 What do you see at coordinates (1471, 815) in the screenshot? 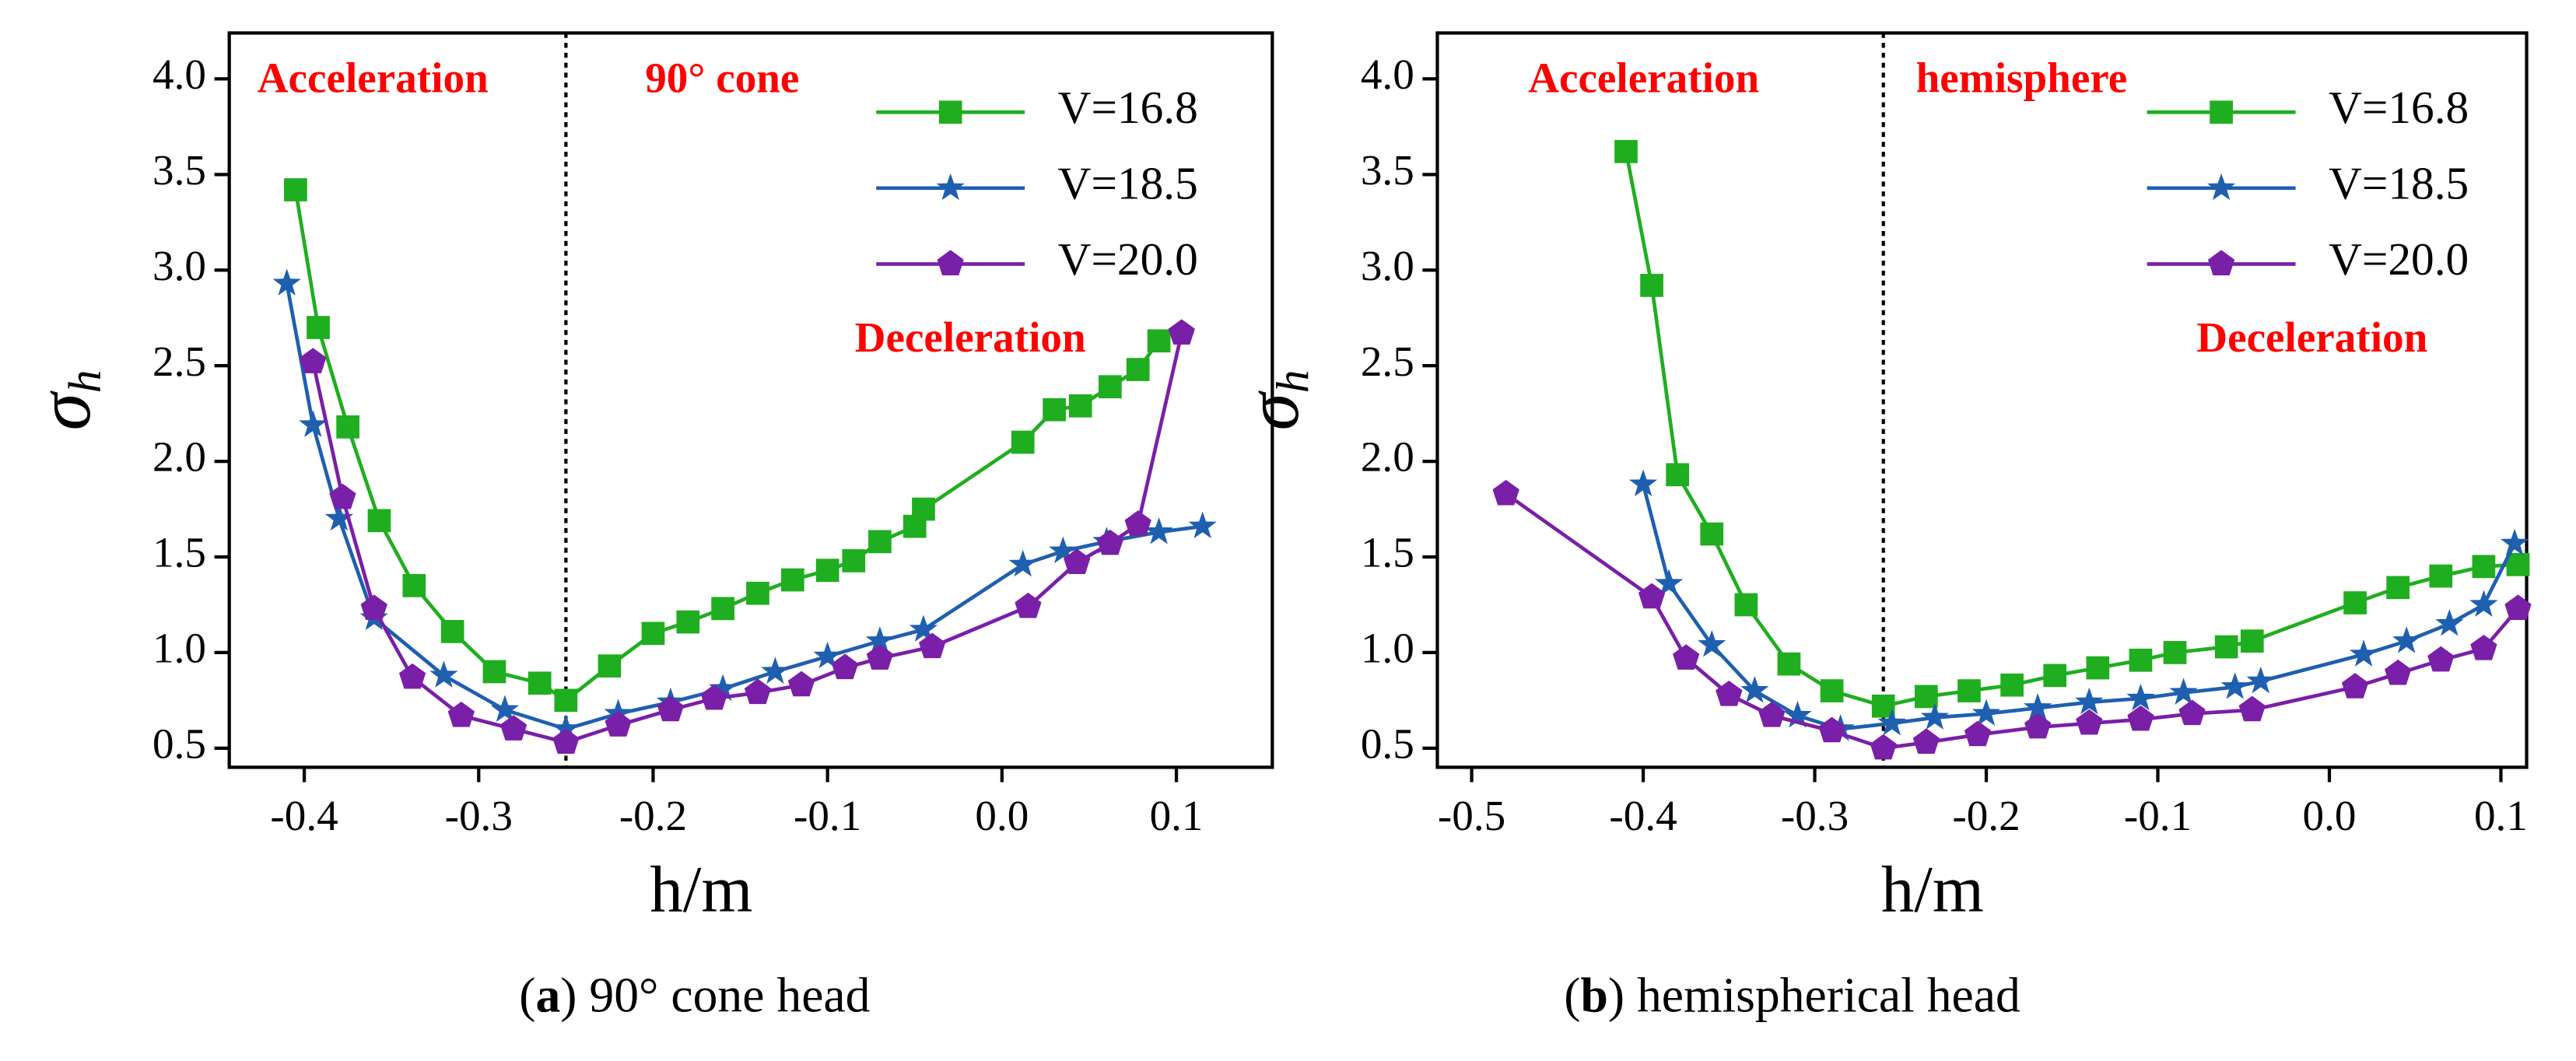
I see `x-tick-label: -0.5` at bounding box center [1471, 815].